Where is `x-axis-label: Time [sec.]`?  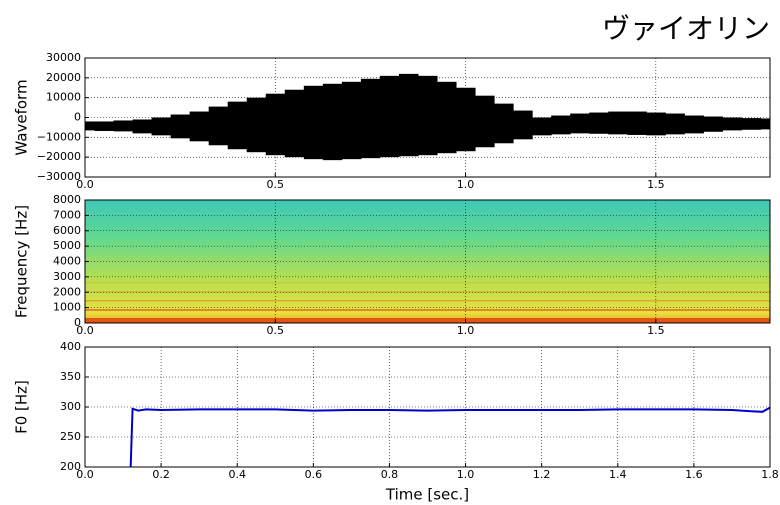
x-axis-label: Time [sec.] is located at coordinates (427, 495).